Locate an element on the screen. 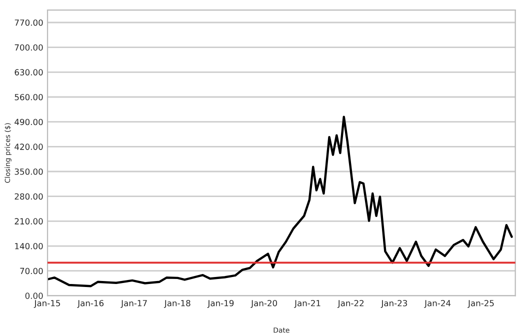 Image resolution: width=528 pixels, height=336 pixels. y-tick-label: 770.00 is located at coordinates (28, 22).